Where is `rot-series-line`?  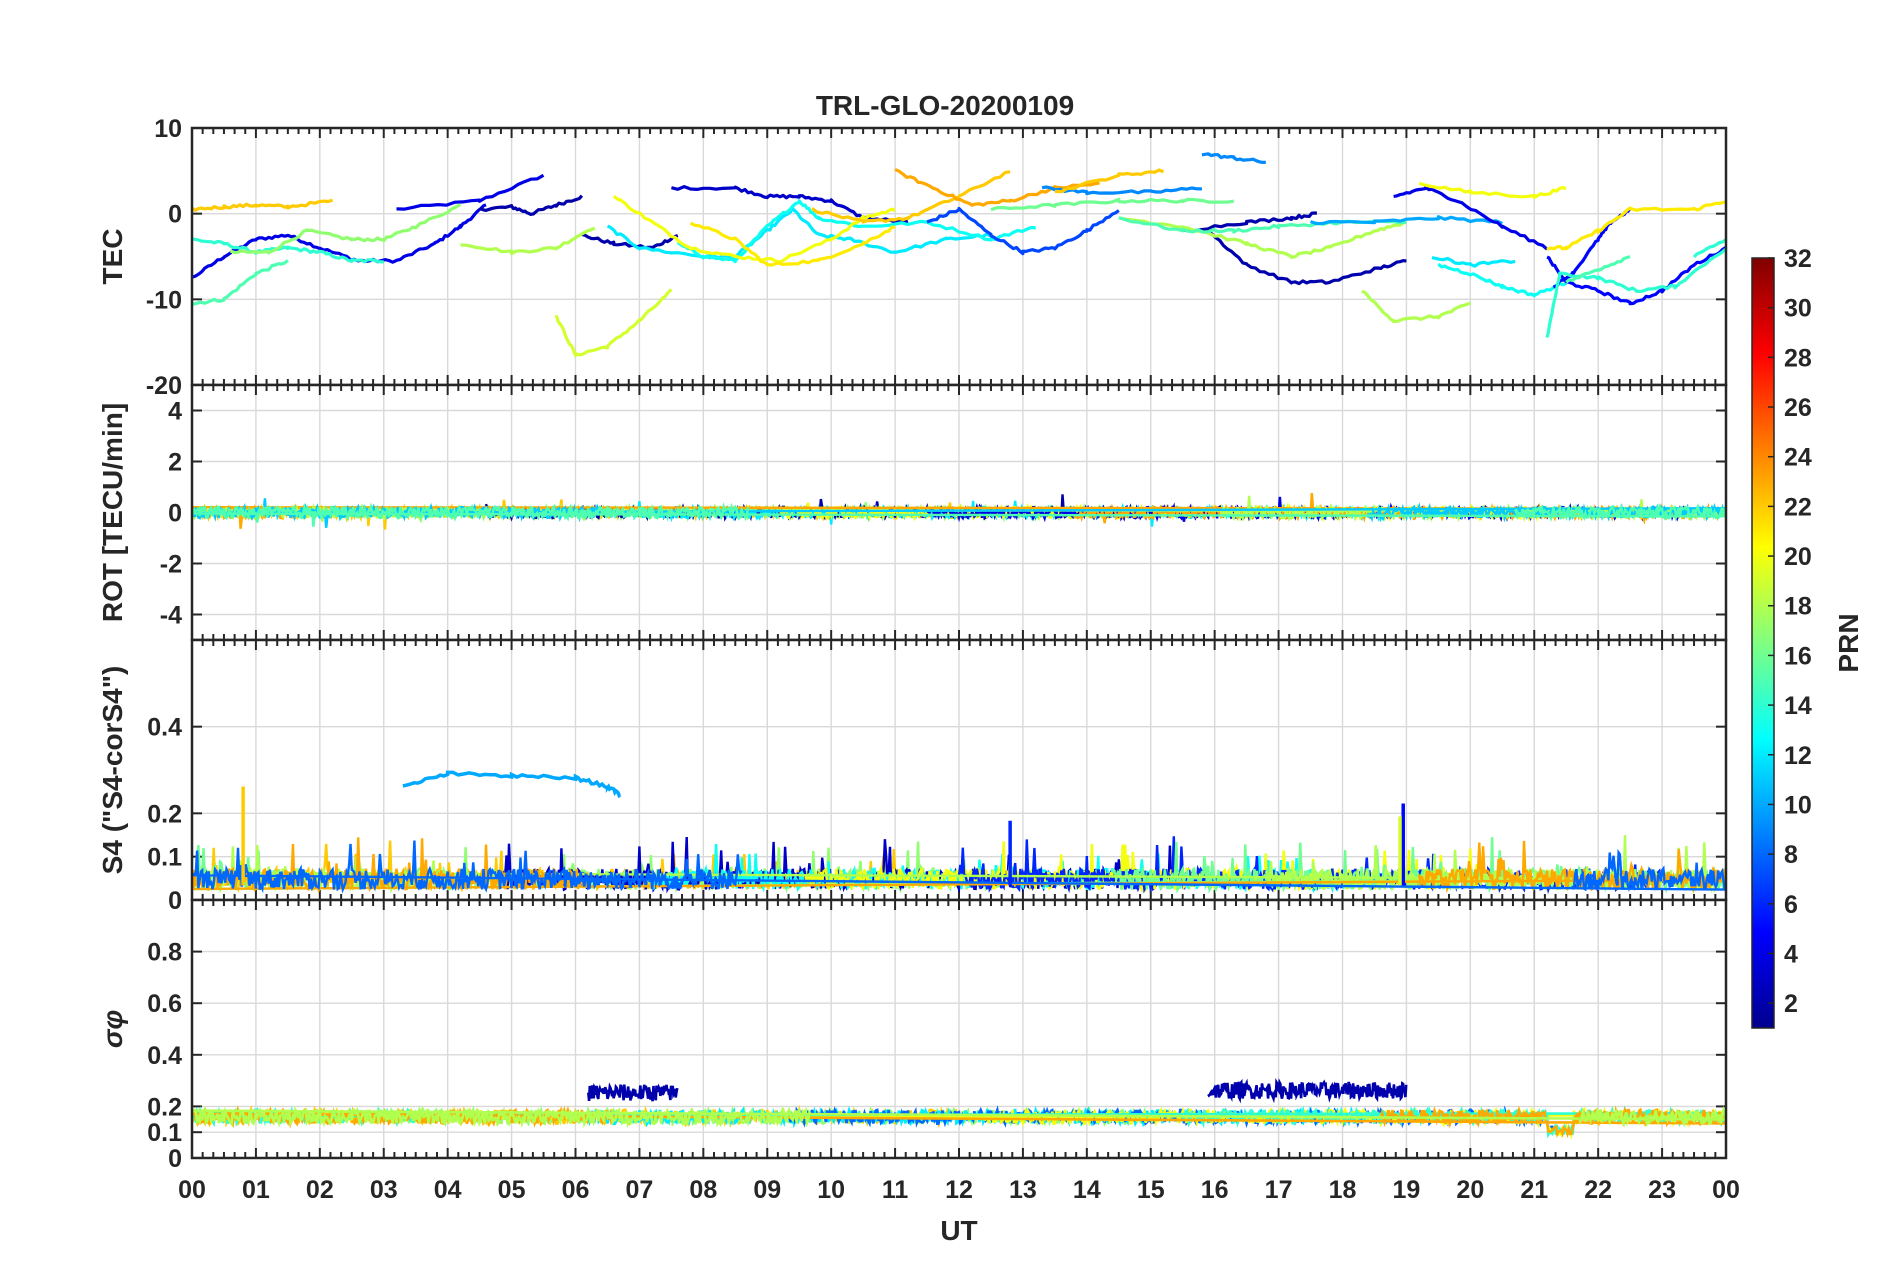 rot-series-line is located at coordinates (959, 514).